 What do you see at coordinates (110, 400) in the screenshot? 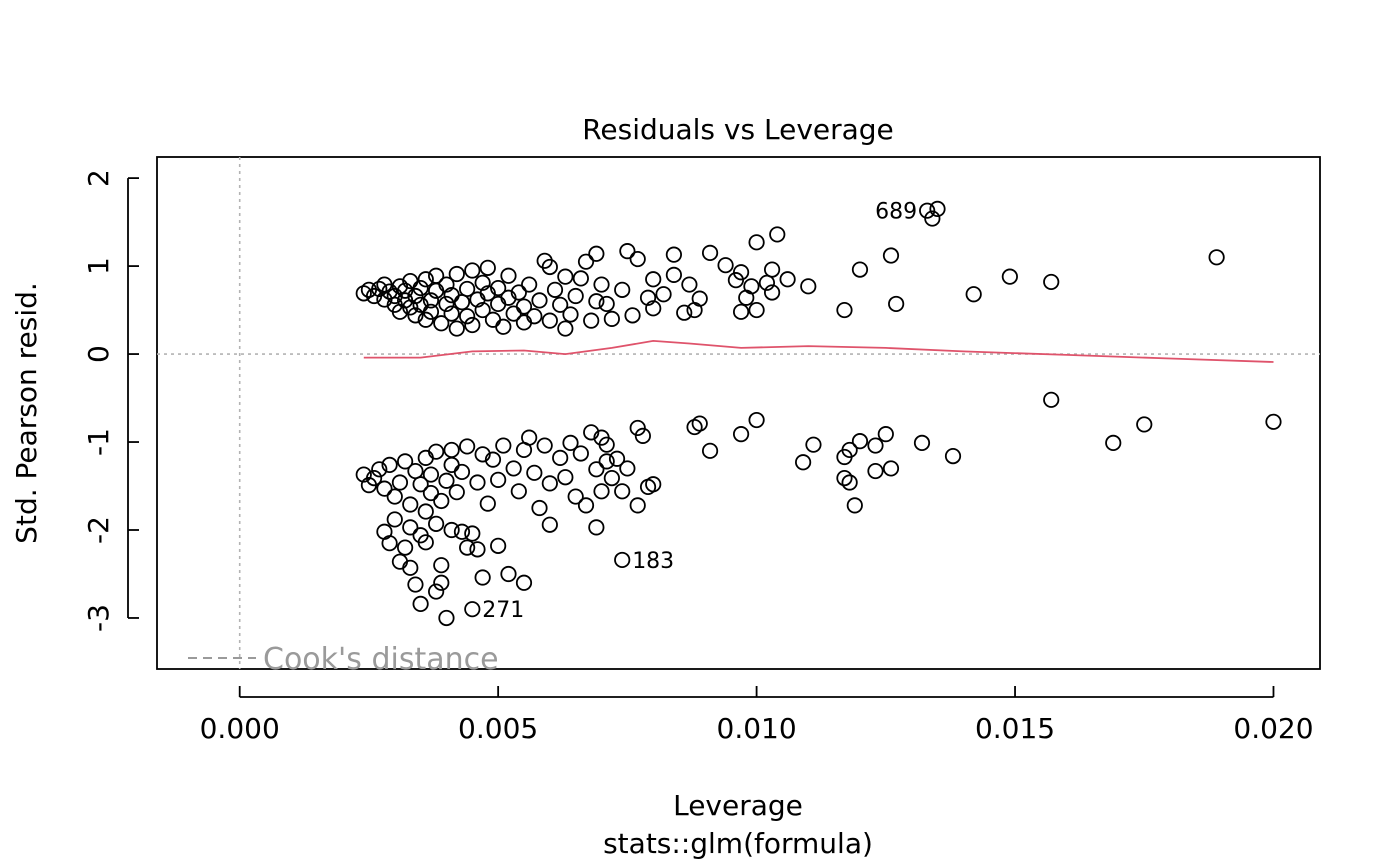
I see `y-axis: -3 -2 -1 0 1 2` at bounding box center [110, 400].